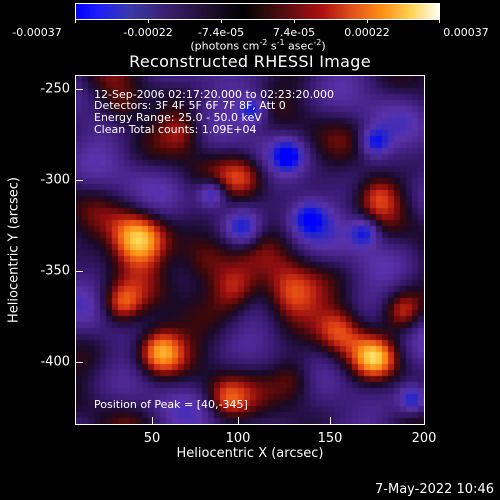 The height and width of the screenshot is (500, 500). What do you see at coordinates (148, 32) in the screenshot?
I see `colorbar-tick-label: -0.00022` at bounding box center [148, 32].